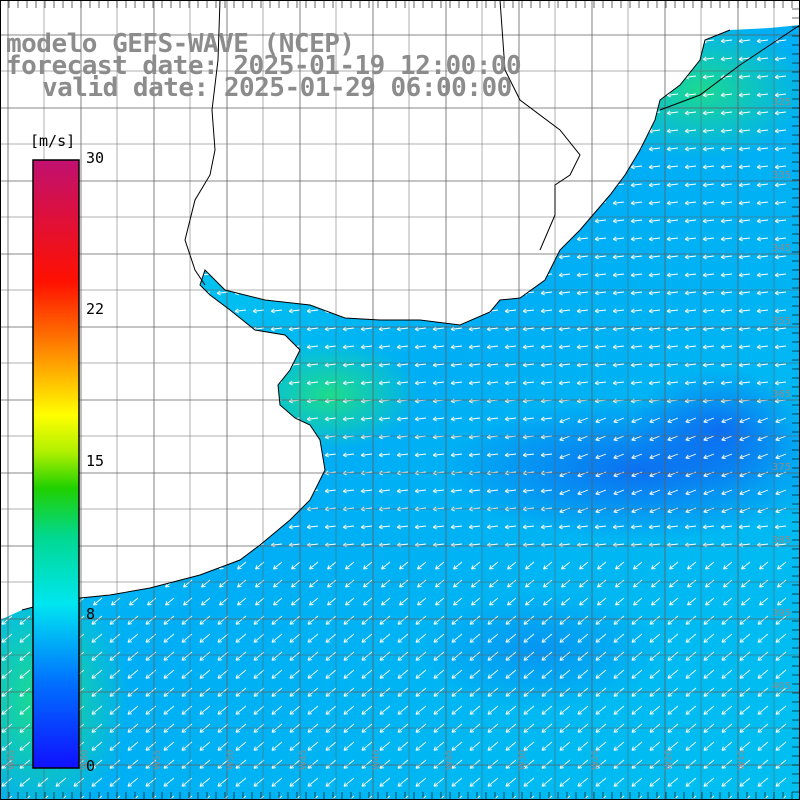 The image size is (800, 800). I want to click on title-valid-date: valid date: 2025-01-29 06:00:00, so click(277, 88).